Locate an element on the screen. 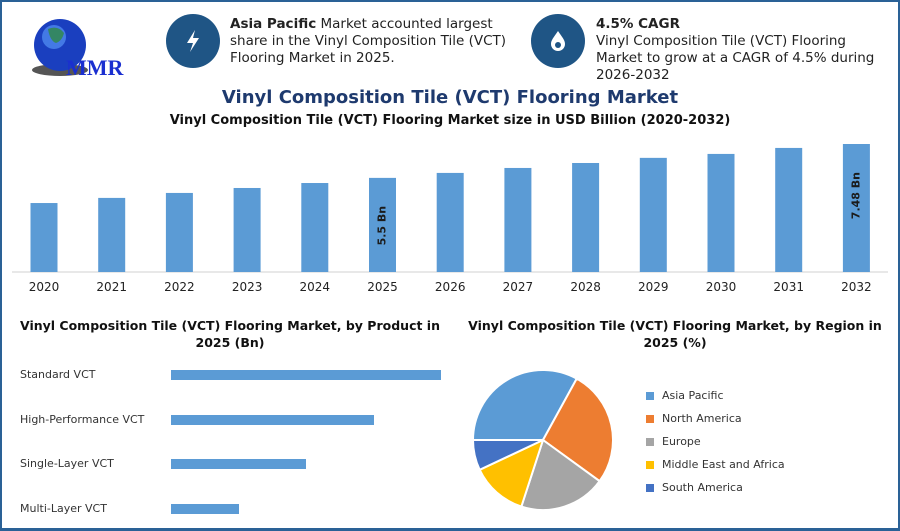 This screenshot has width=900, height=531. bar-standard-vct is located at coordinates (306, 375).